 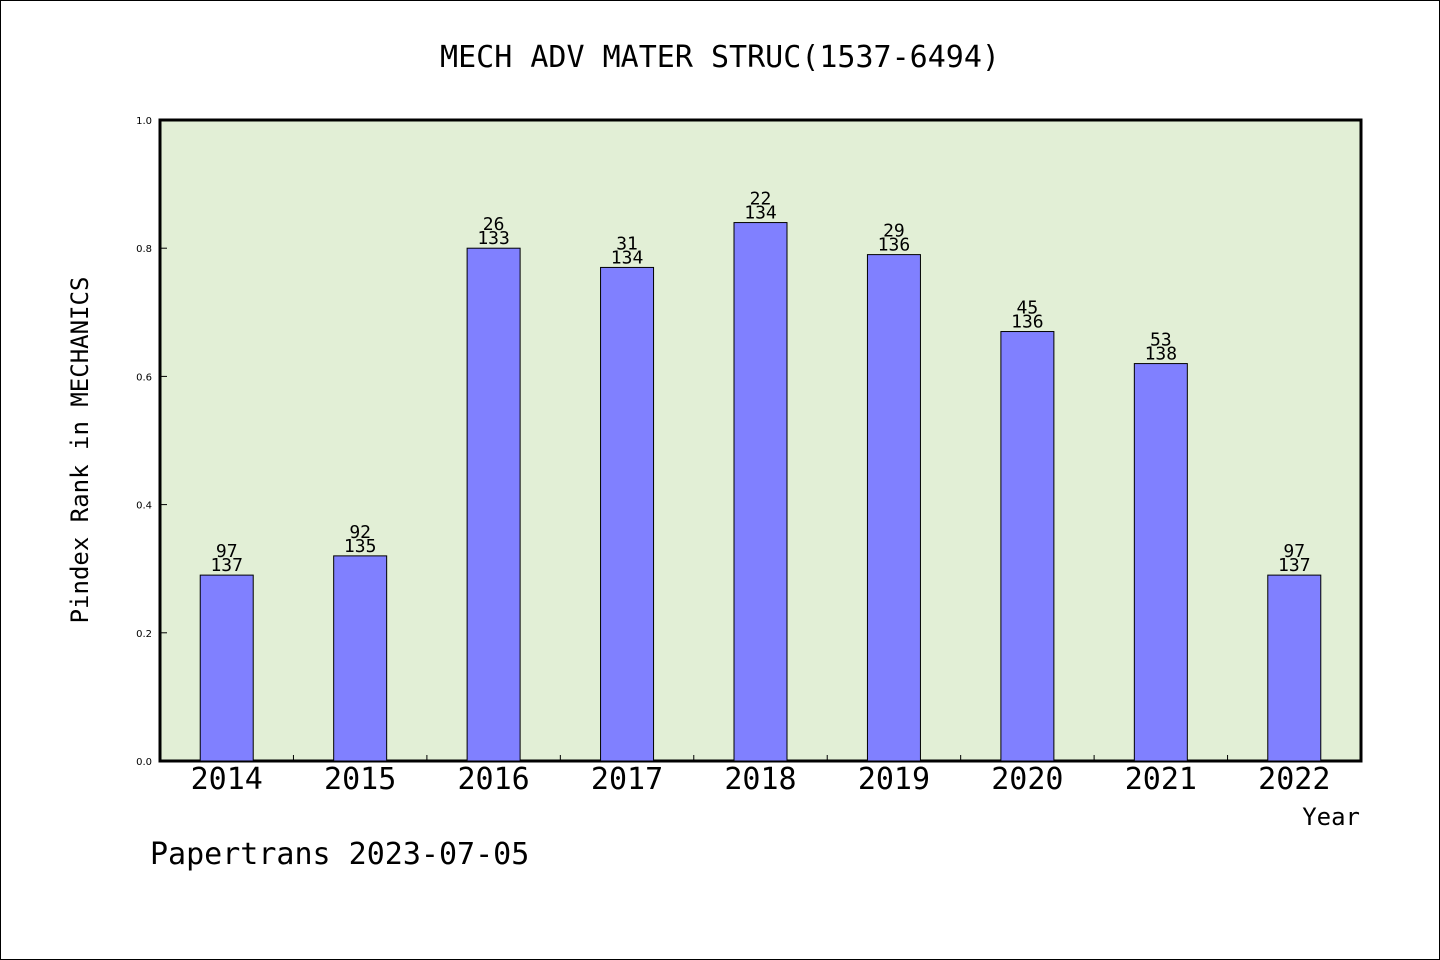 What do you see at coordinates (360, 532) in the screenshot?
I see `bar-rank-label: 92` at bounding box center [360, 532].